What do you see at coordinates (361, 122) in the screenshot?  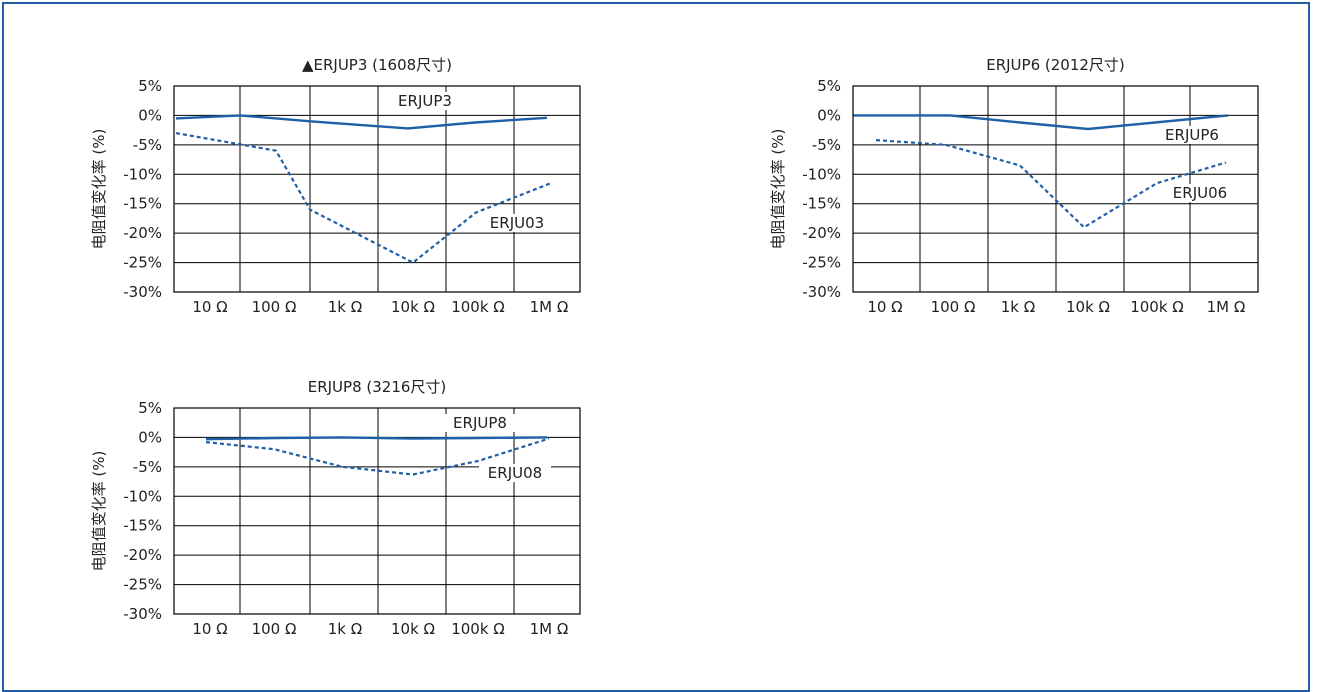 I see `series-line-ERJUP3` at bounding box center [361, 122].